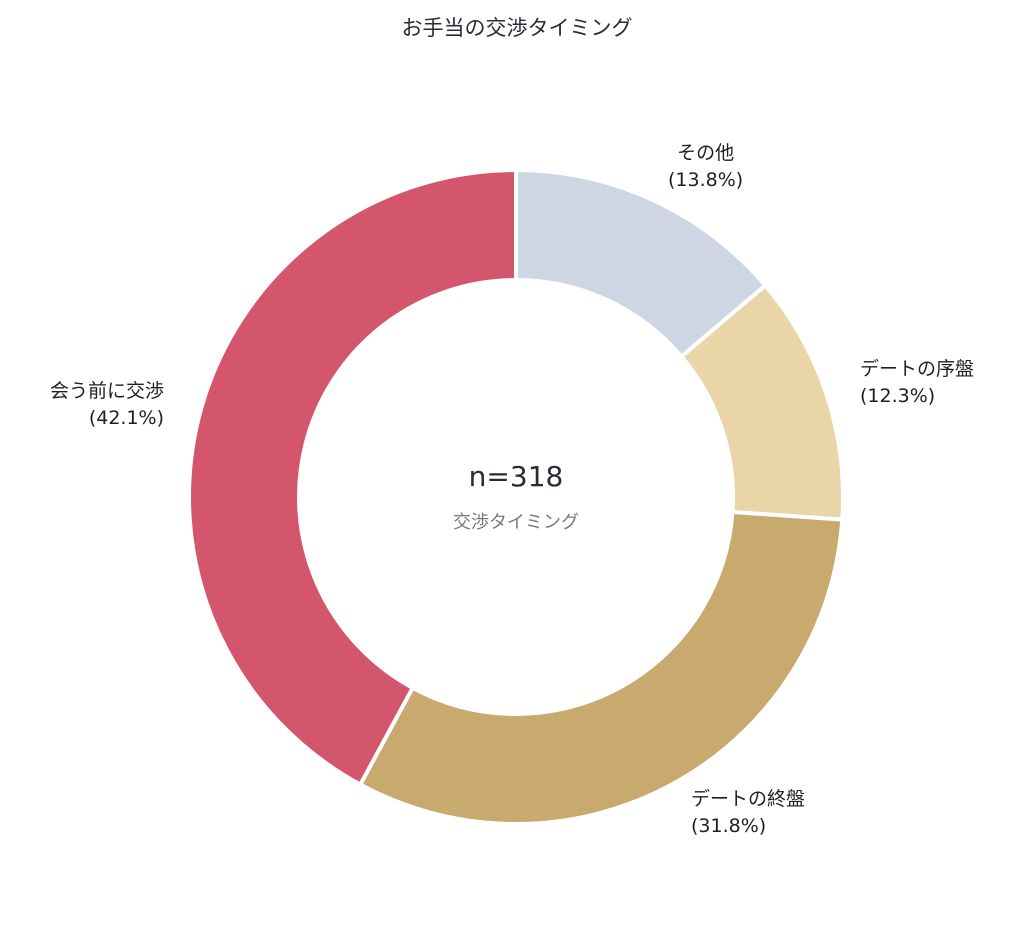  I want to click on label-early: デートの序盤 (12.3%), so click(917, 383).